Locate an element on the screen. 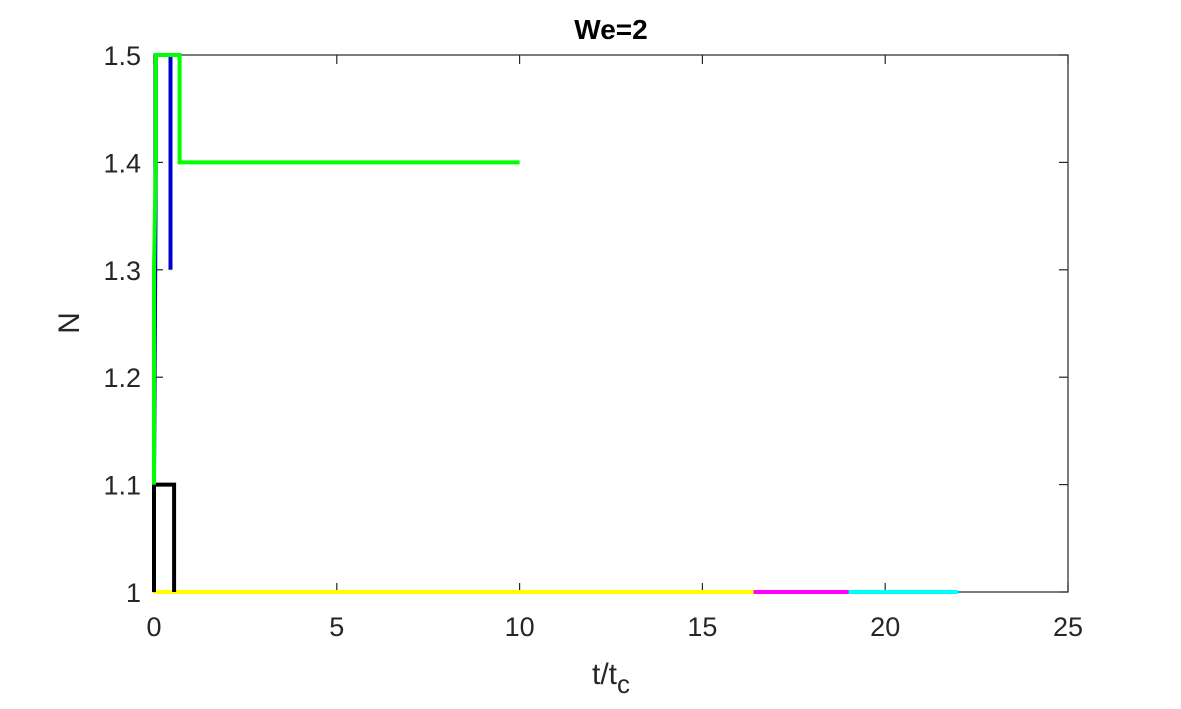 Image resolution: width=1181 pixels, height=709 pixels. x-tick-label: 15 is located at coordinates (702, 627).